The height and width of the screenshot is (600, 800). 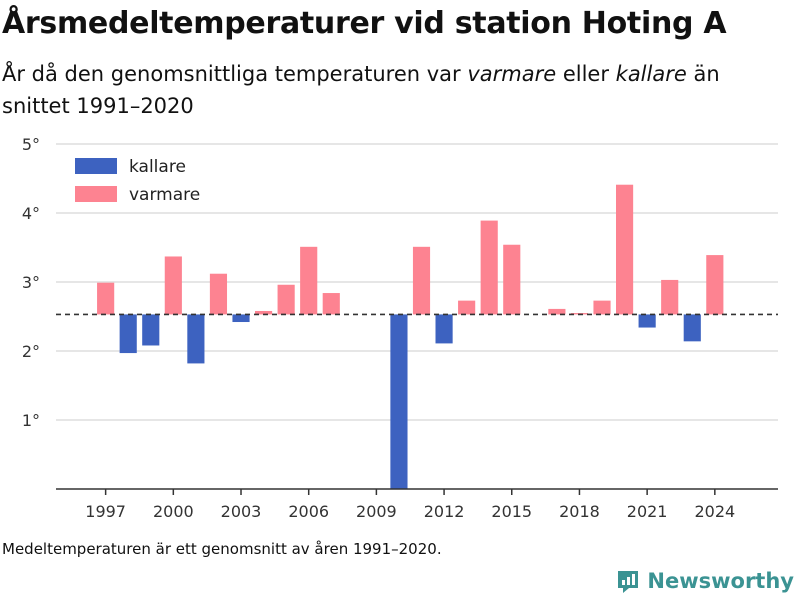 What do you see at coordinates (218, 294) in the screenshot?
I see `bar-2002` at bounding box center [218, 294].